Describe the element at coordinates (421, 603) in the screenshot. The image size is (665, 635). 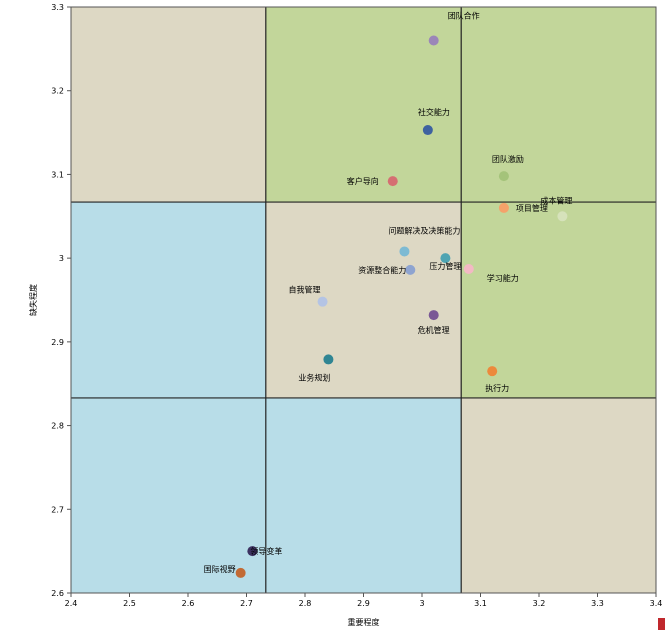
I see `x-tick-label: 3` at that location.